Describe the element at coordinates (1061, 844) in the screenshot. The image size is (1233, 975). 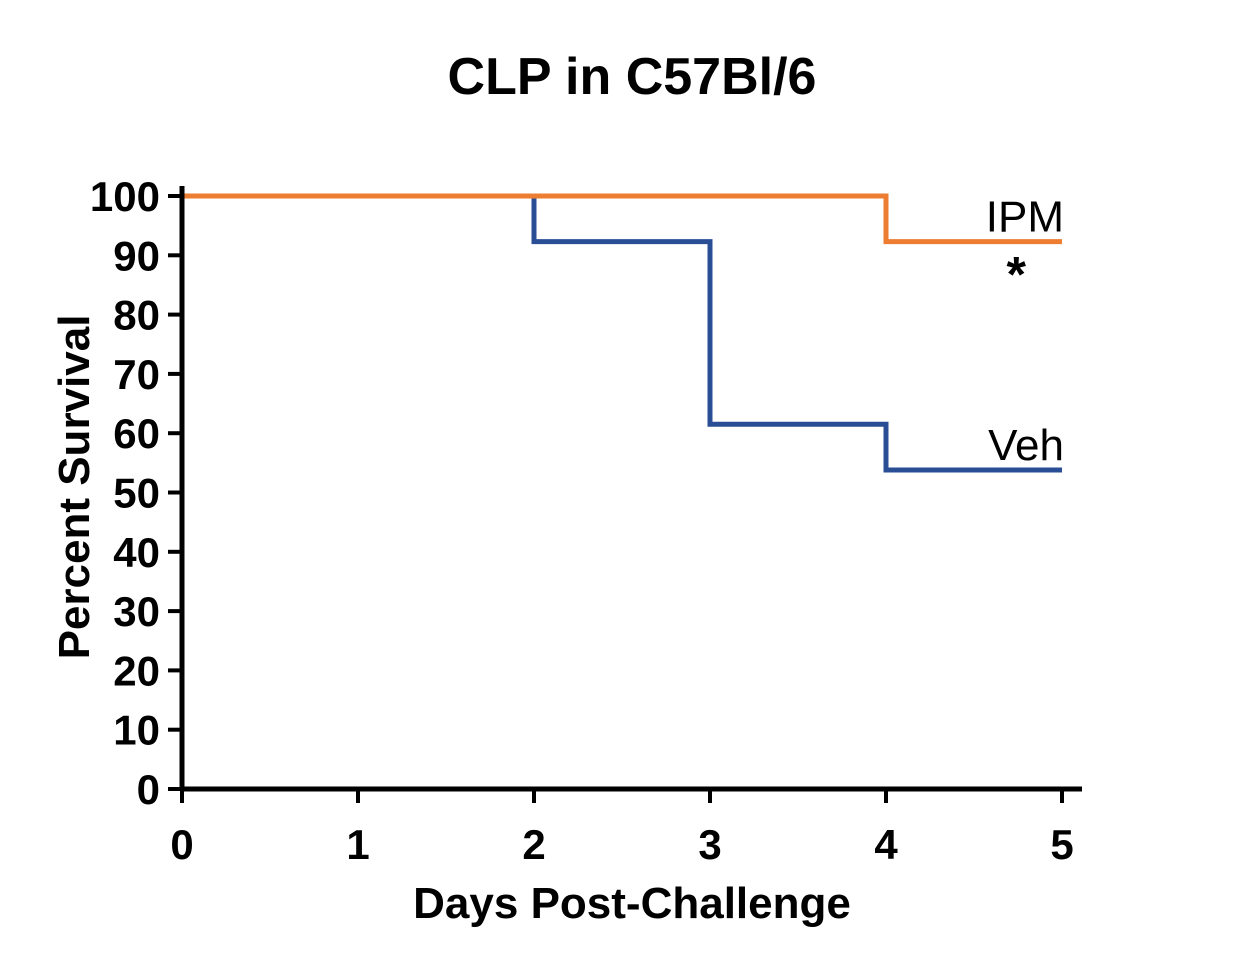
I see `x-tick-label: 5` at that location.